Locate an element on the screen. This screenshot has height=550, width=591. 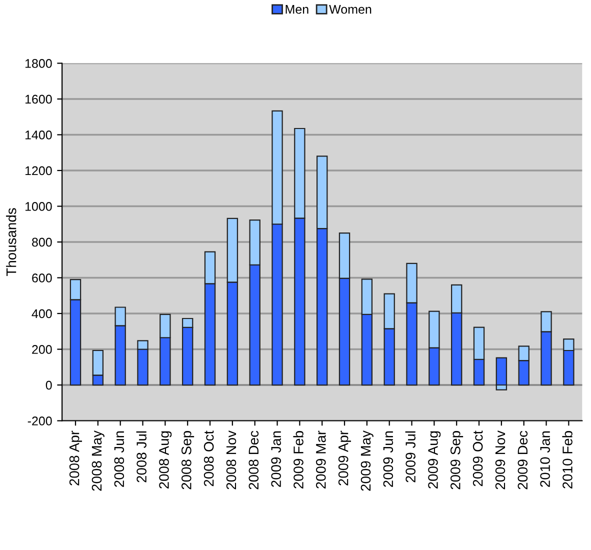
x-tick-label: 2008 Sep is located at coordinates (187, 460).